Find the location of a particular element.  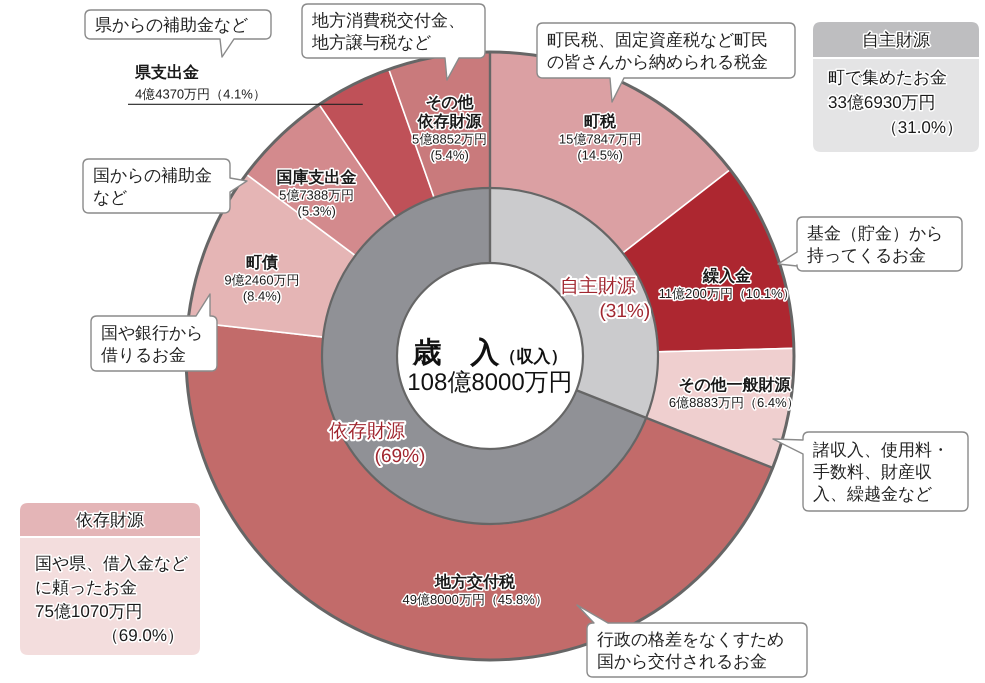

text: 県からの補助金など is located at coordinates (171, 25).